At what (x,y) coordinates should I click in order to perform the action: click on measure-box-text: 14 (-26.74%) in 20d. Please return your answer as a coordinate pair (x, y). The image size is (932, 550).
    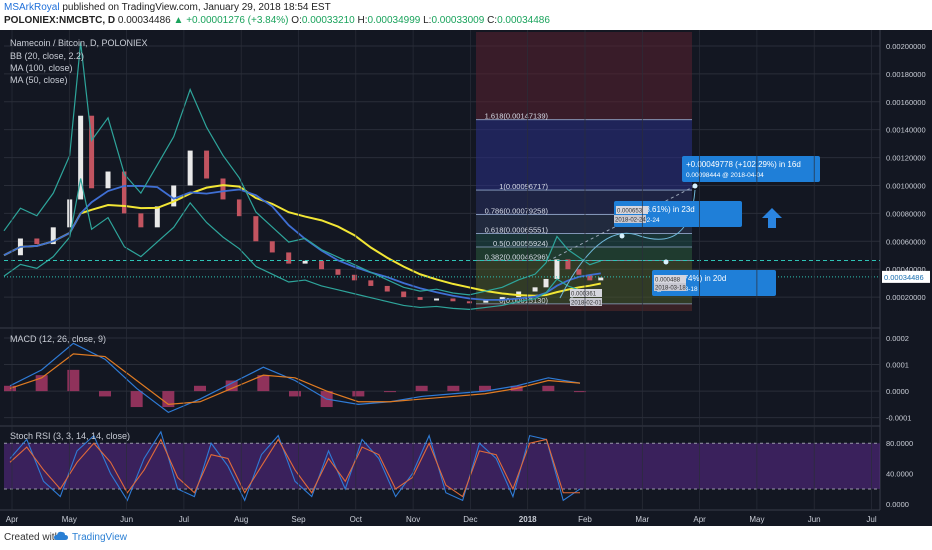
    Looking at the image, I should click on (691, 278).